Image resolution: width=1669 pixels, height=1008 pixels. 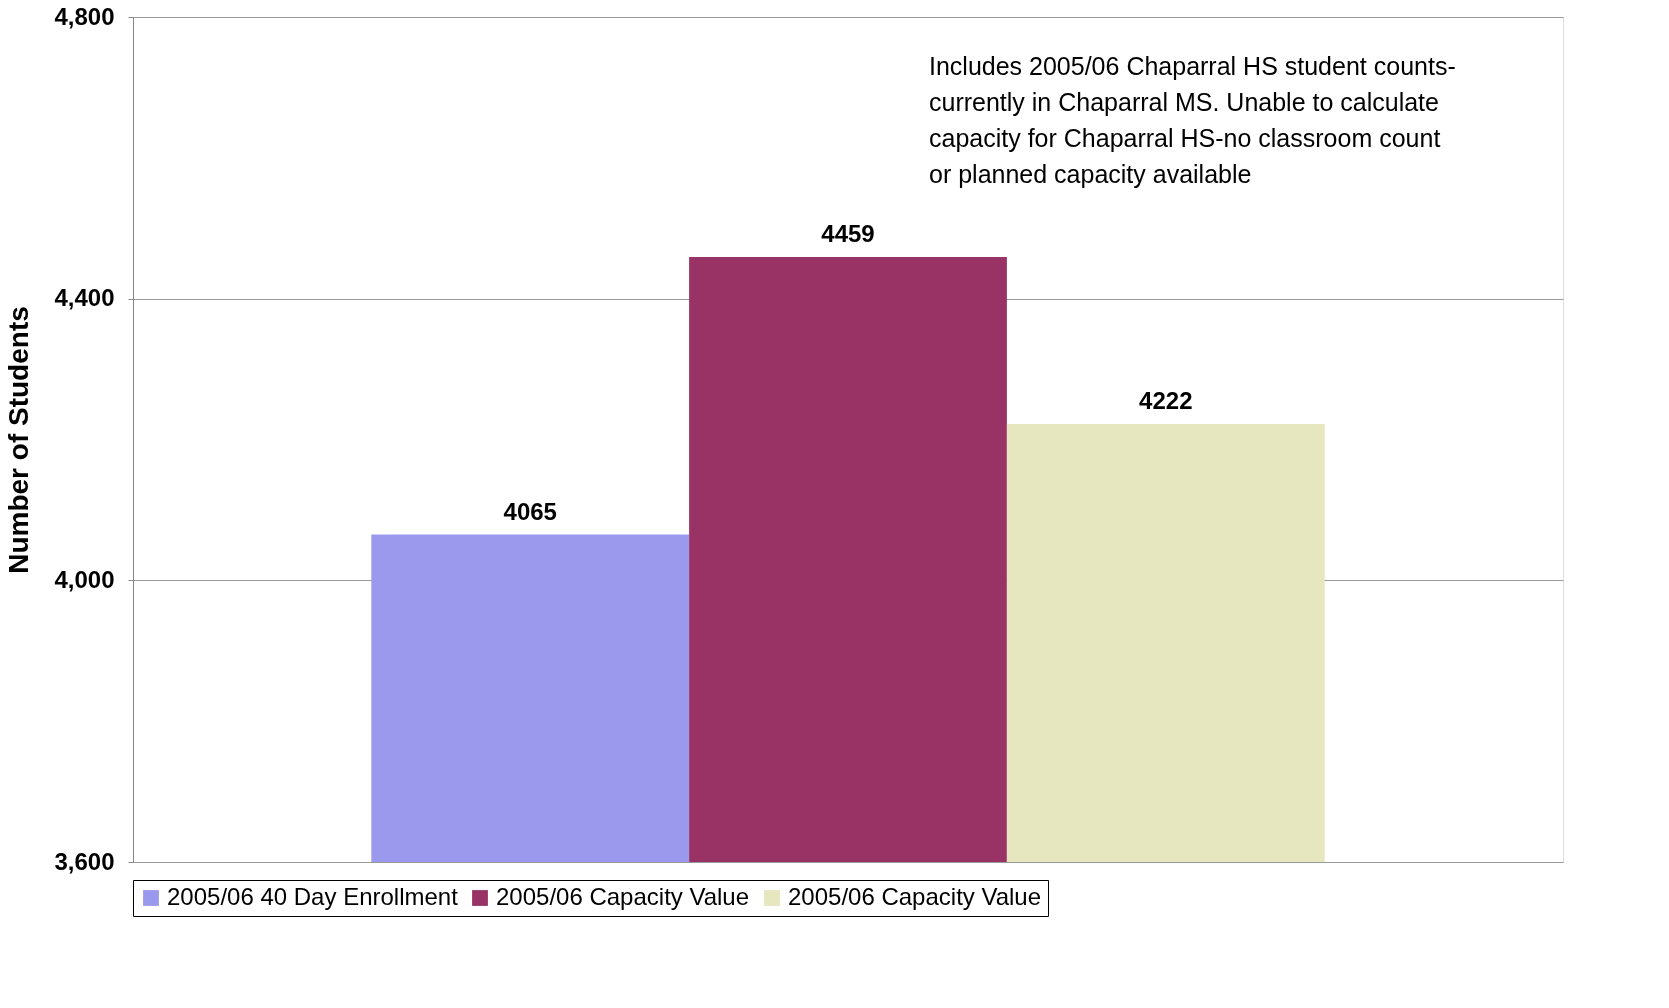 What do you see at coordinates (84, 298) in the screenshot?
I see `y-tick-label: 4,400` at bounding box center [84, 298].